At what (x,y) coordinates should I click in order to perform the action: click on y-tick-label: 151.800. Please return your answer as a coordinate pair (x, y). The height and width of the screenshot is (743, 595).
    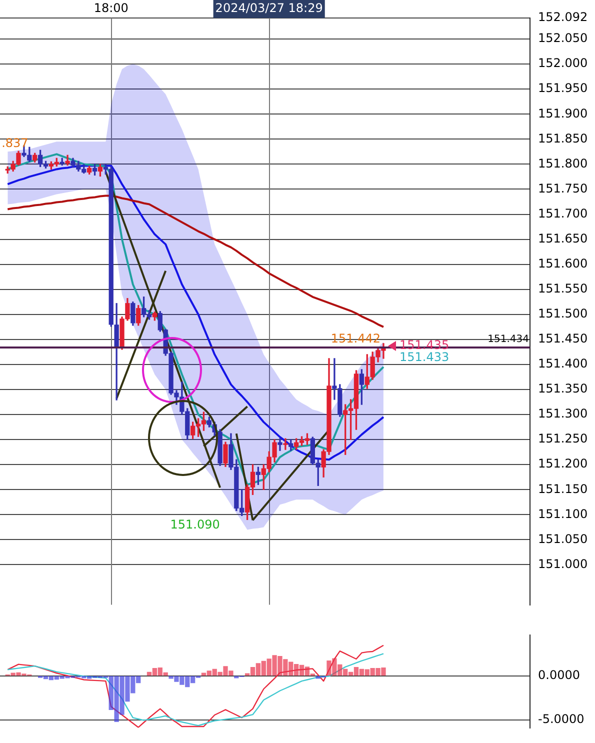
    Looking at the image, I should click on (563, 163).